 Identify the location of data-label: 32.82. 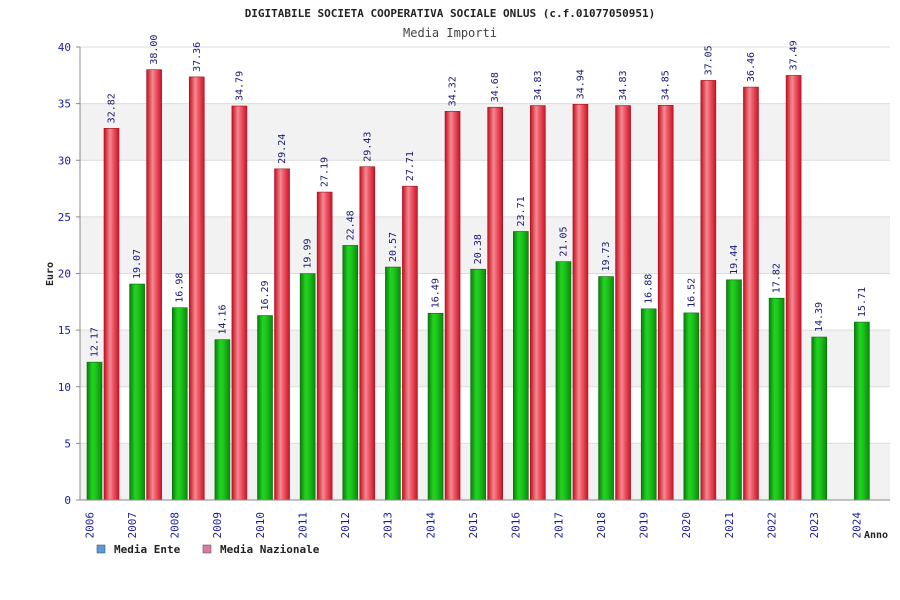
(112, 108).